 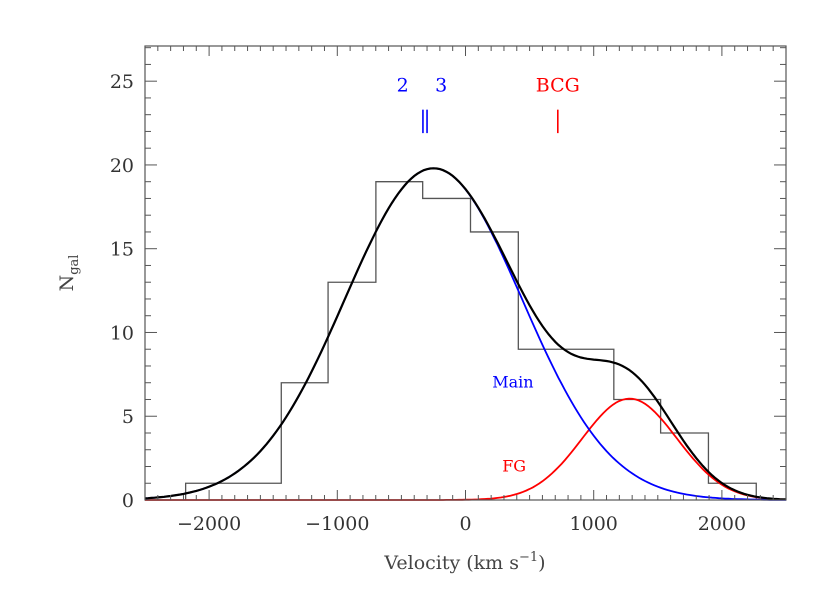 I want to click on annotation-3: 3, so click(x=441, y=86).